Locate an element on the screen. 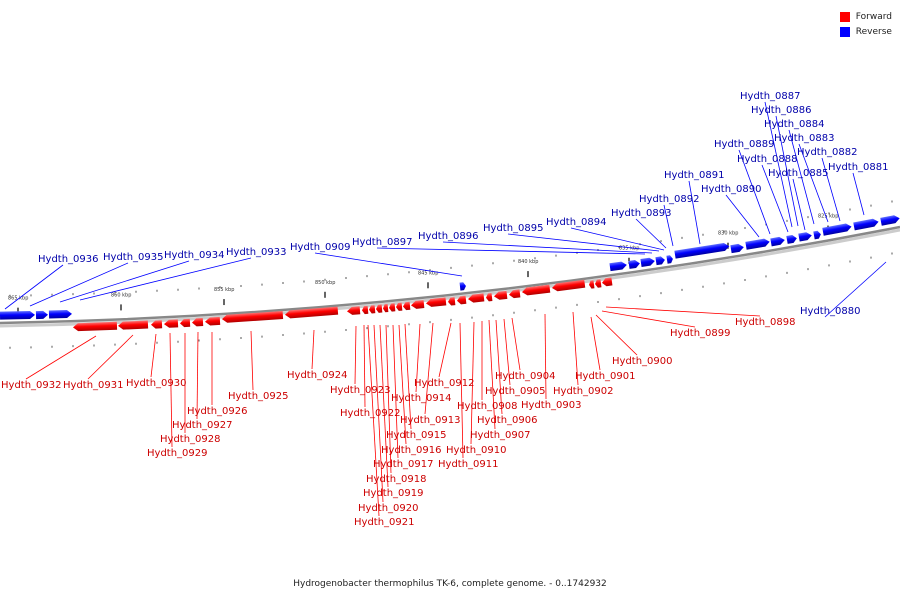 Image resolution: width=900 pixels, height=600 pixels. forward-gene-label: Hydth_0919 is located at coordinates (393, 493).